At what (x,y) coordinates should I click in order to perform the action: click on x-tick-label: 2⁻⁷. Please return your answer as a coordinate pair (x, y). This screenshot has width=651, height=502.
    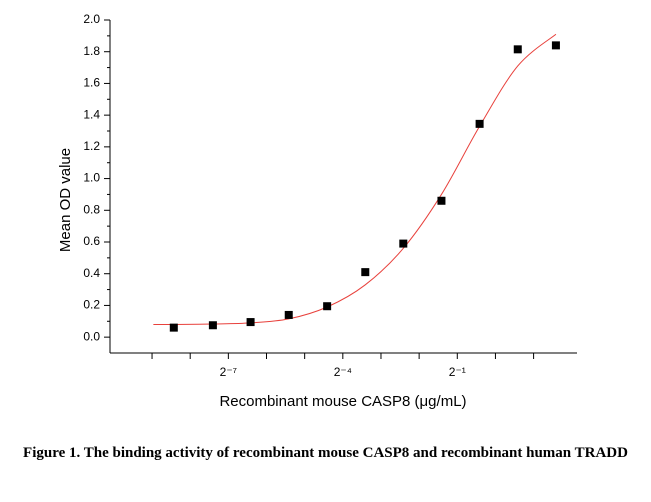
    Looking at the image, I should click on (228, 372).